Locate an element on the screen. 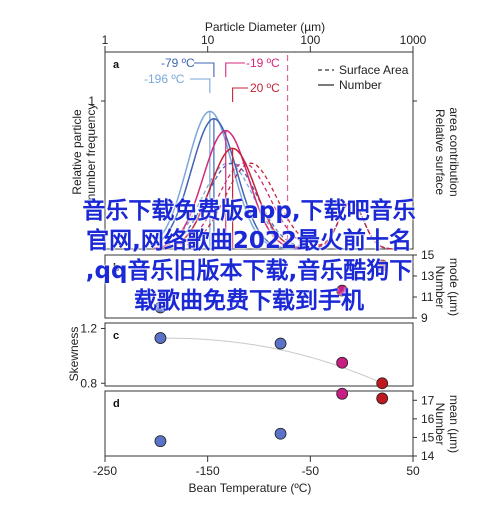 The width and height of the screenshot is (498, 507). top-tick-label: 1 is located at coordinates (105, 40).